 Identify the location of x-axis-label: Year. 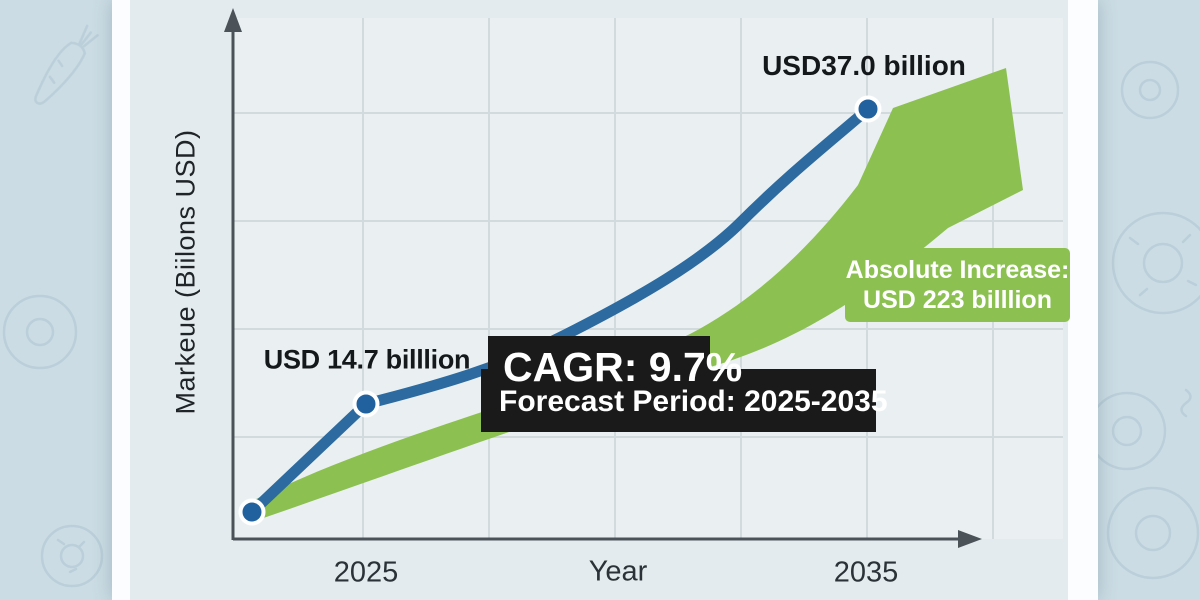
(618, 571).